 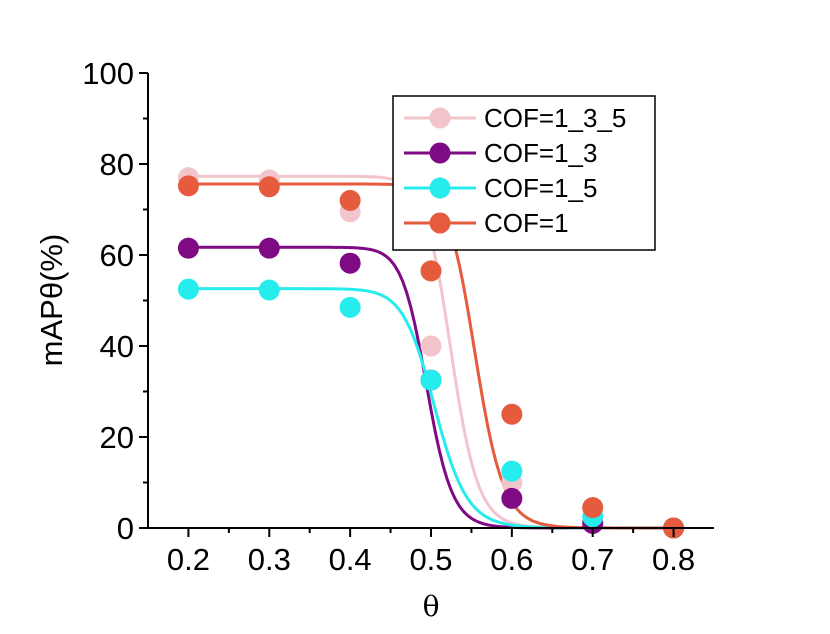 What do you see at coordinates (540, 188) in the screenshot?
I see `legend-label-3: COF=1_5` at bounding box center [540, 188].